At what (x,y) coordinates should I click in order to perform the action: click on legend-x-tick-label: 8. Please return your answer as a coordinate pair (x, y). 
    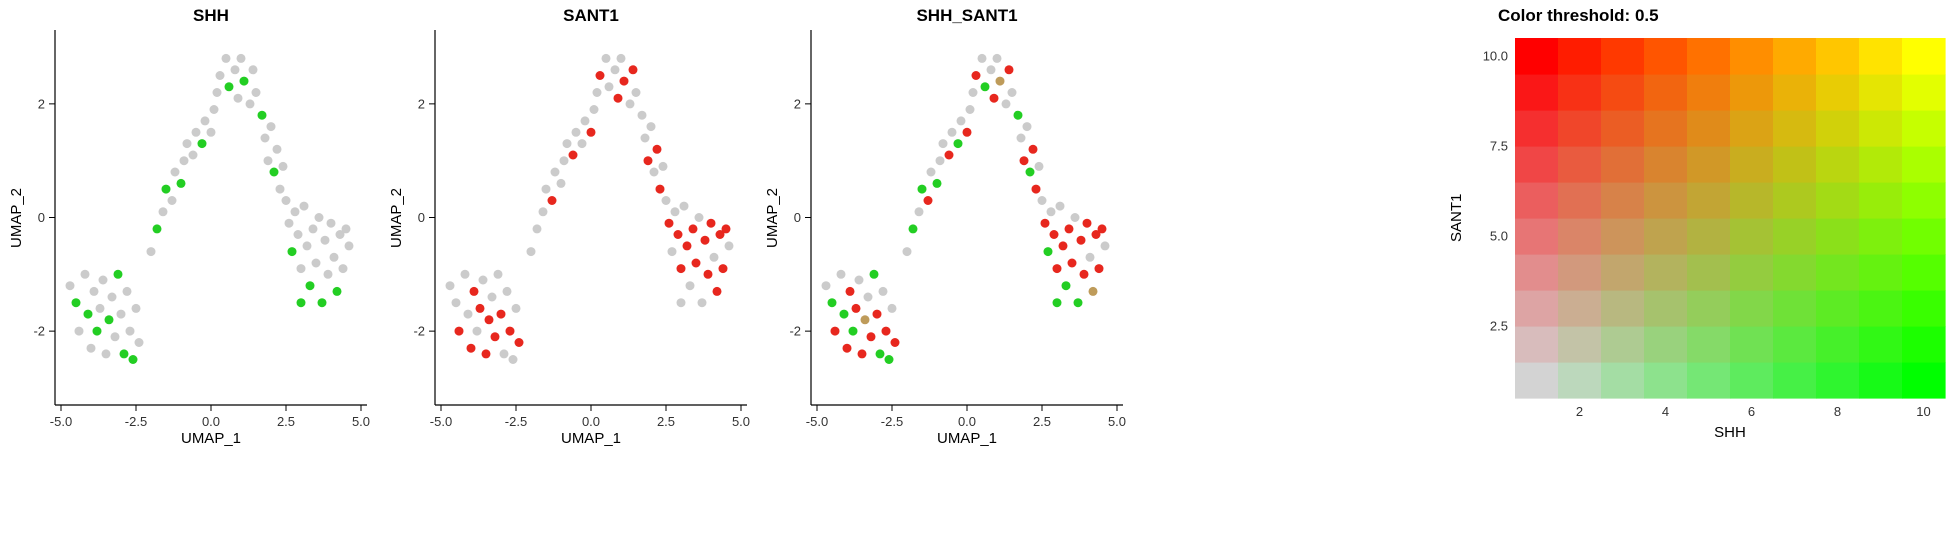
    Looking at the image, I should click on (1837, 411).